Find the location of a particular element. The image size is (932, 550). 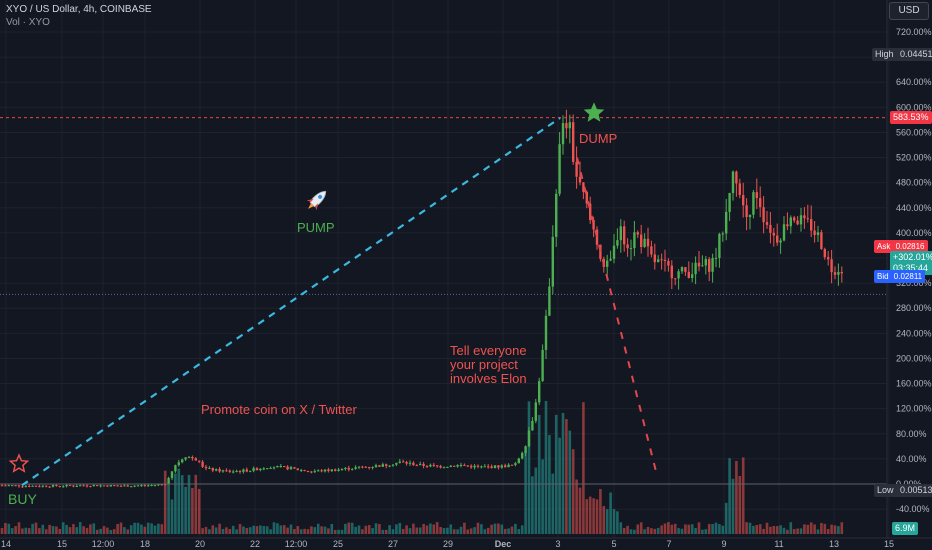

currency-button: USD is located at coordinates (909, 11).